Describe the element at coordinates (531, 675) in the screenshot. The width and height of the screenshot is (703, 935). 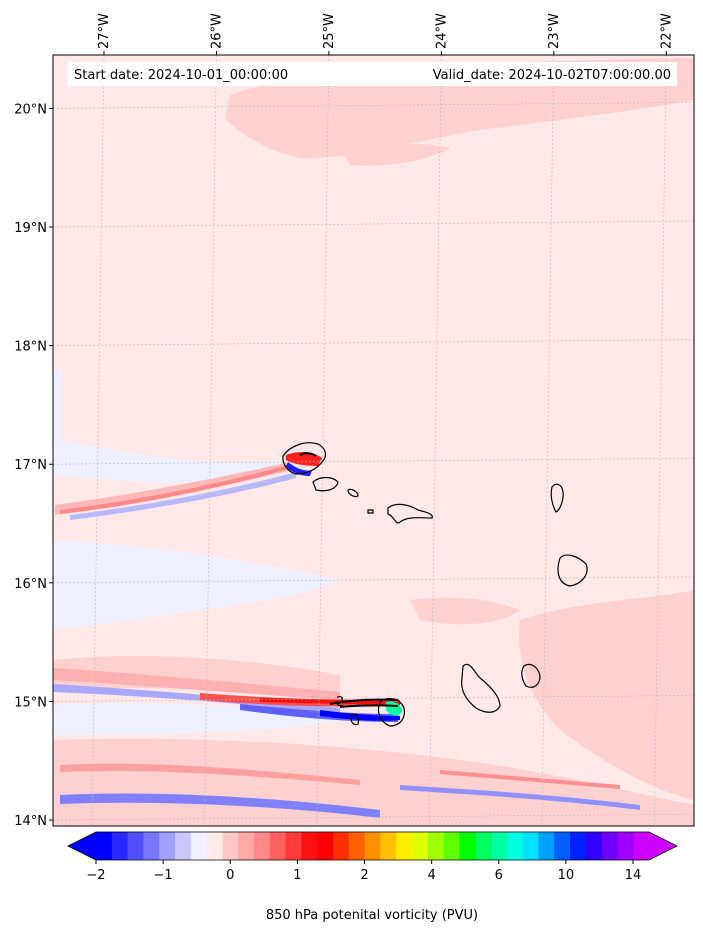
I see `island-maio` at that location.